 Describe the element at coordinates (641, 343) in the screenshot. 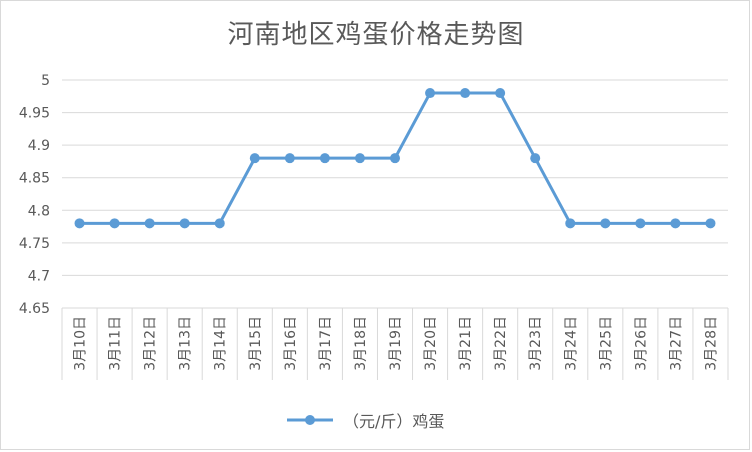

I see `x-tick-label: 3月26日` at that location.